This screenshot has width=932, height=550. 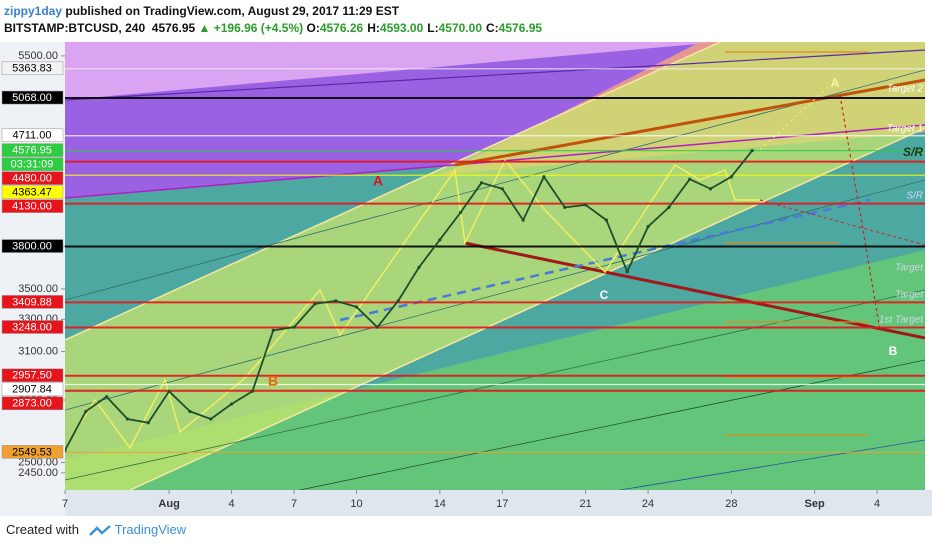 What do you see at coordinates (32, 279) in the screenshot?
I see `price-axis-bg` at bounding box center [32, 279].